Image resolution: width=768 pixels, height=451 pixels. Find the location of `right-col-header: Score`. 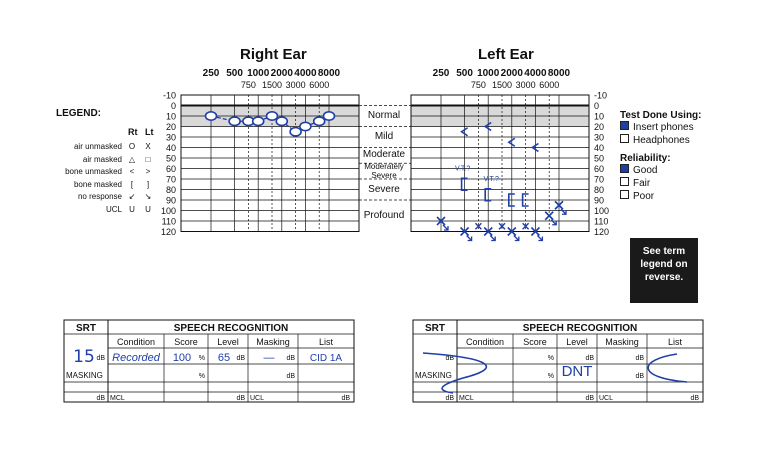

right-col-header: Score is located at coordinates (186, 342).